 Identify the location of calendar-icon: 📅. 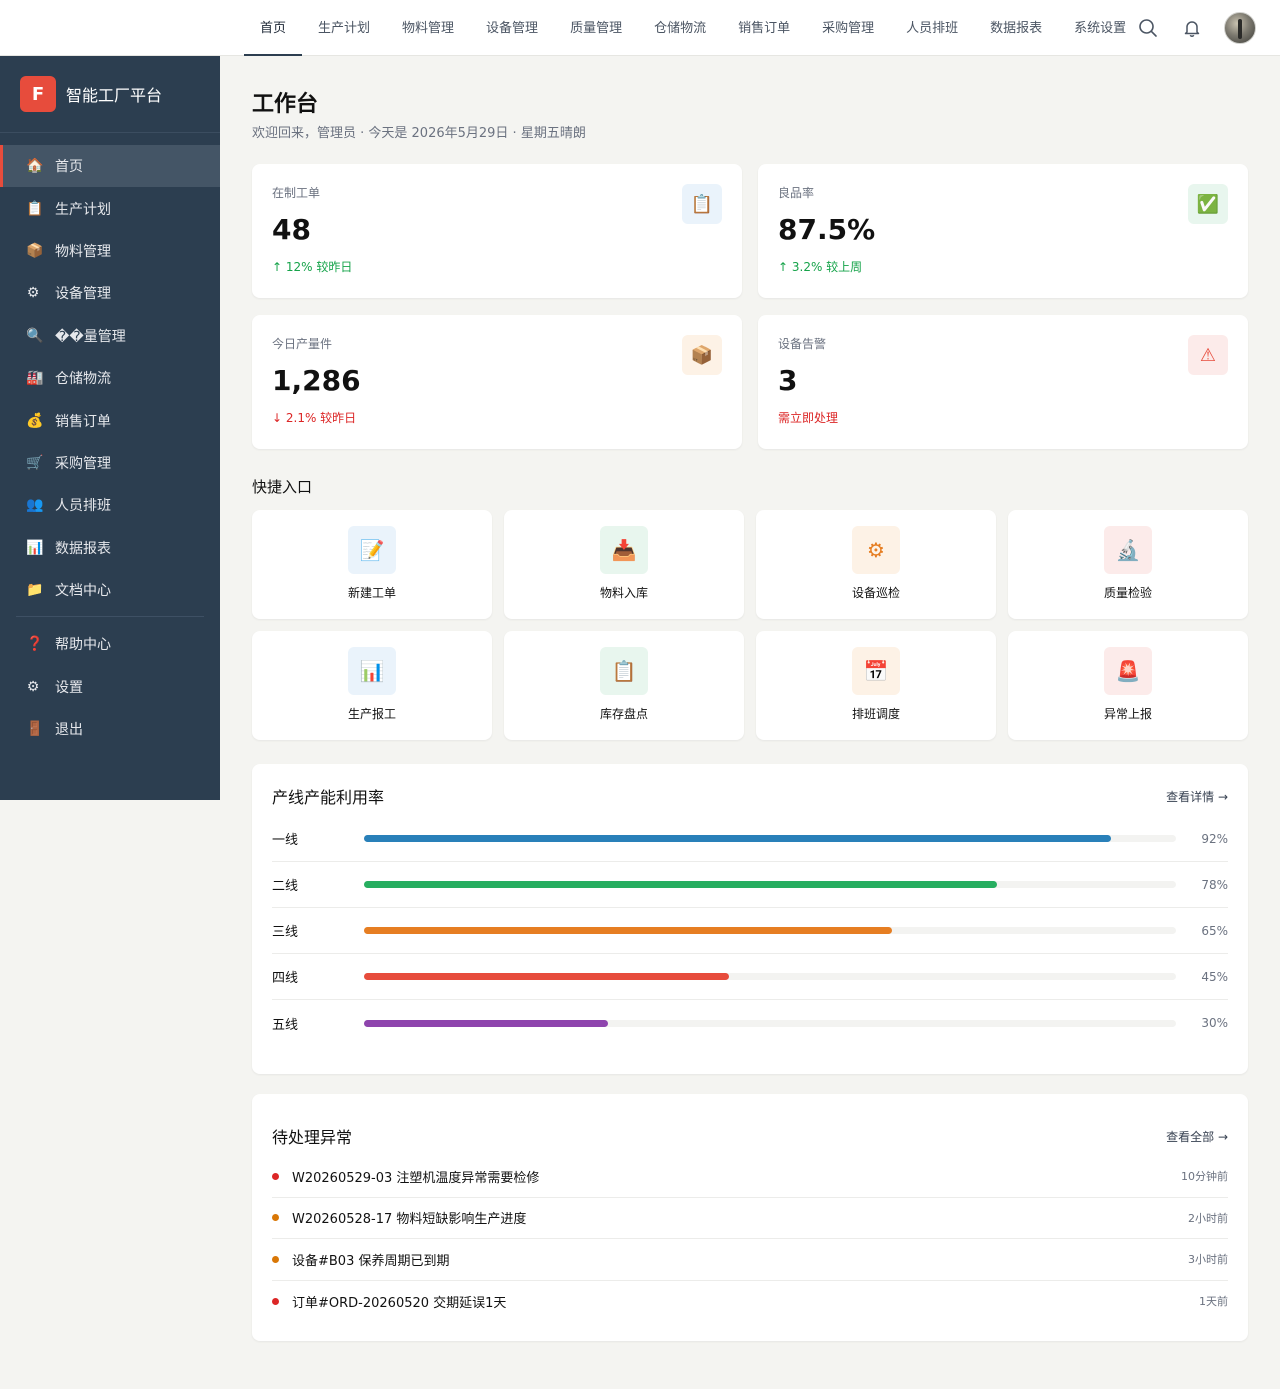
(876, 671).